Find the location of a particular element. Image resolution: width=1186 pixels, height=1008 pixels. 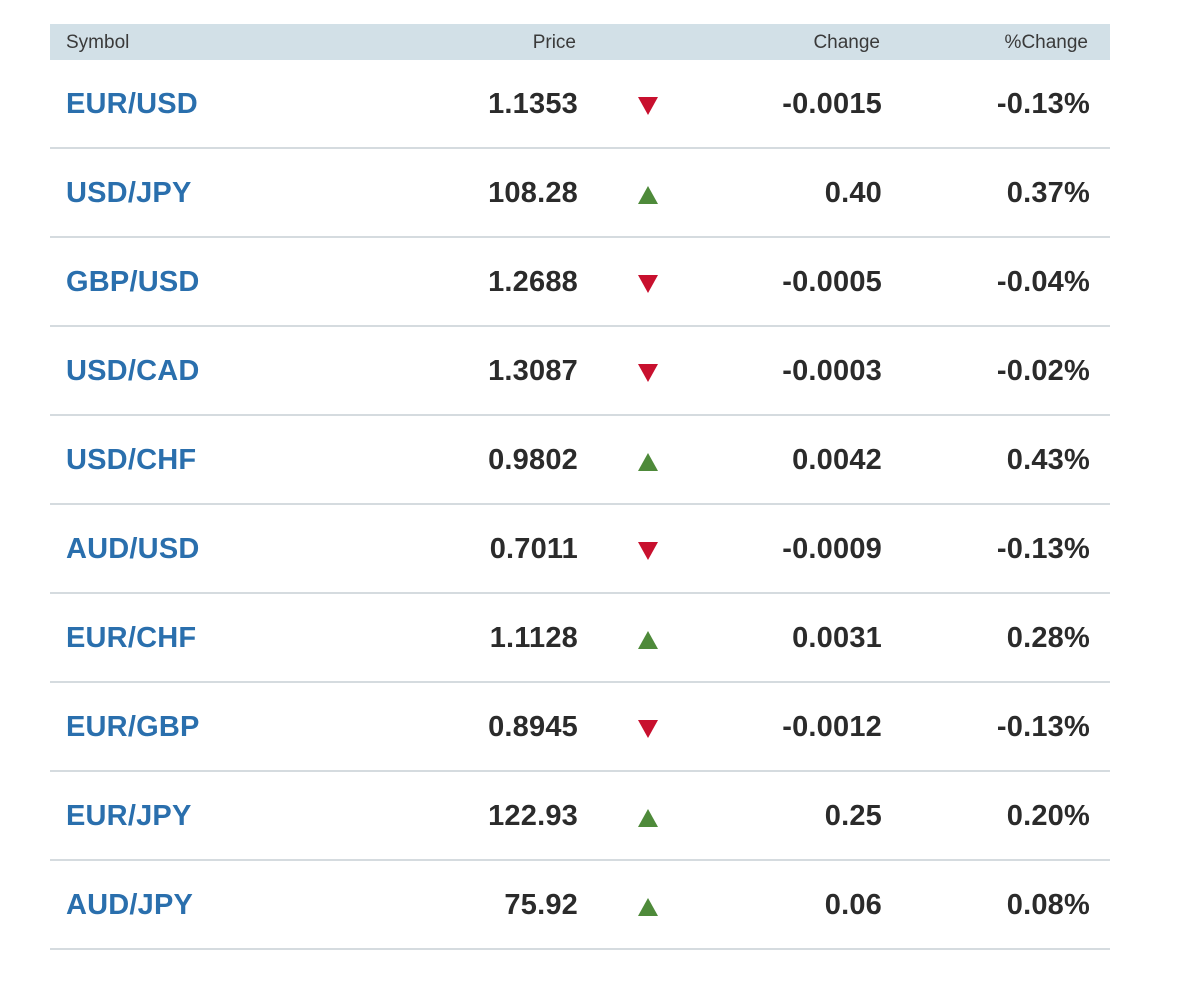

table-row: AUD/USD 0.7011 -0.0009 -0.13% is located at coordinates (580, 549).